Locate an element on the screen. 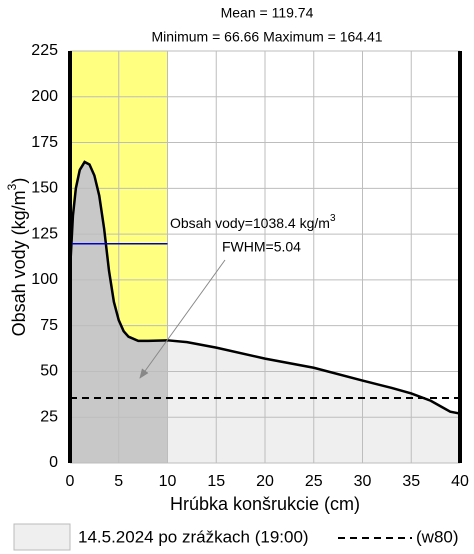  y-tick-label: 200 is located at coordinates (44, 96).